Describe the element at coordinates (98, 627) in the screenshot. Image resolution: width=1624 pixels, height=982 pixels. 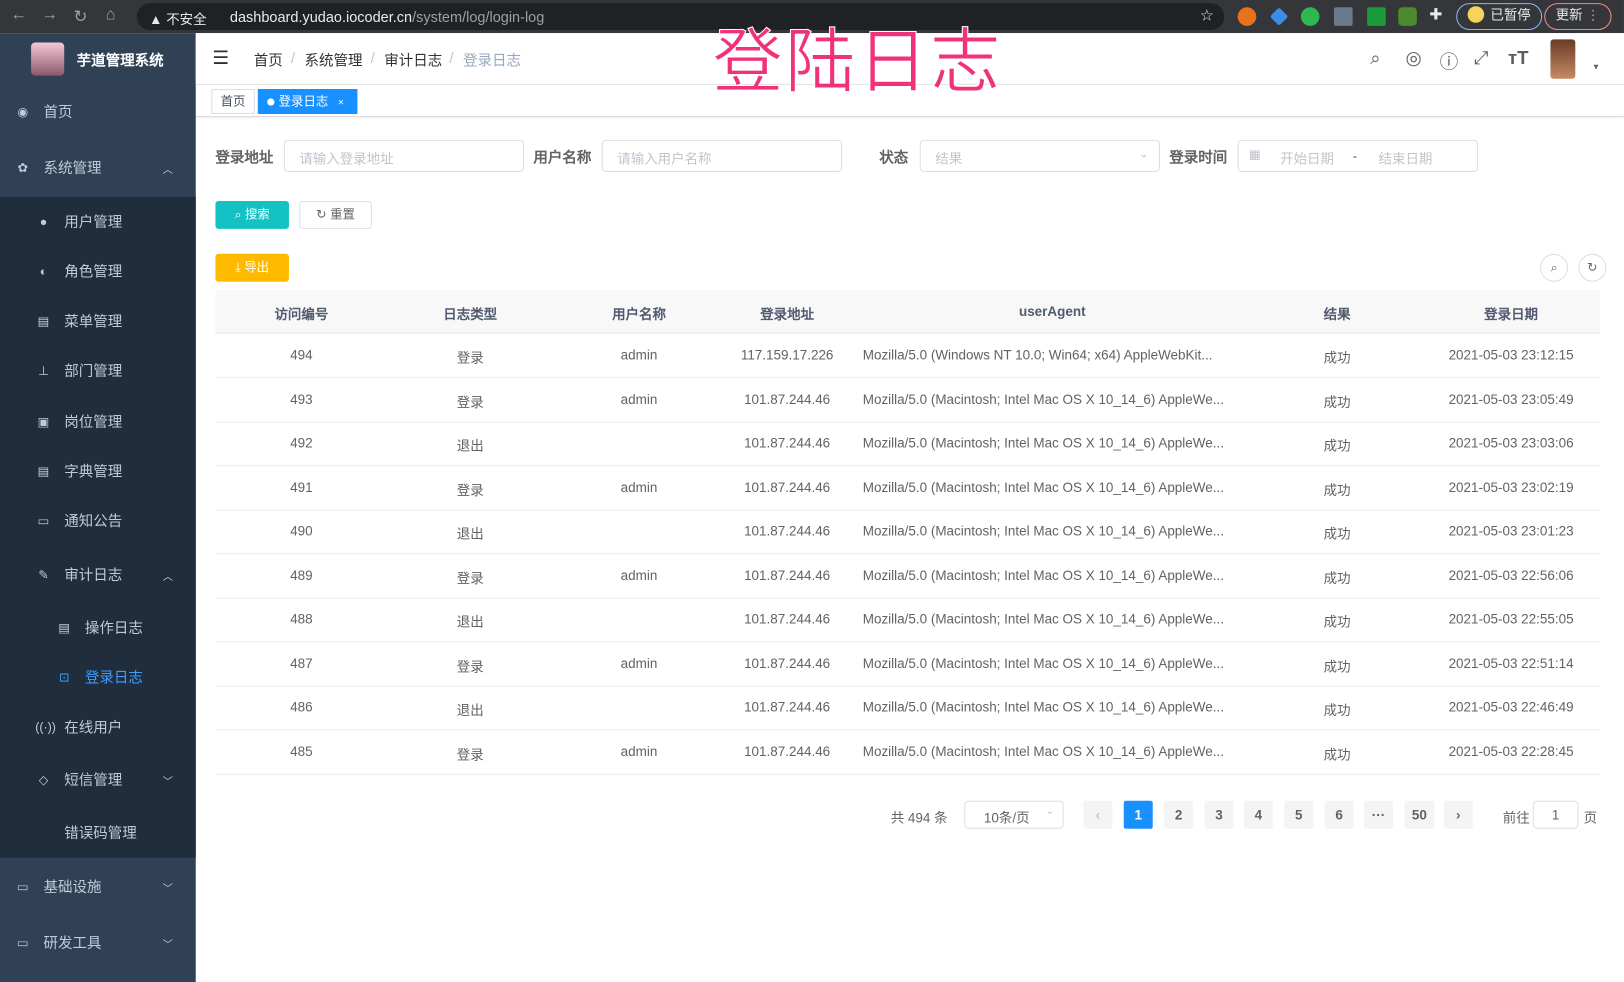
I see `sidebar-item: ▤ 操作日志` at that location.